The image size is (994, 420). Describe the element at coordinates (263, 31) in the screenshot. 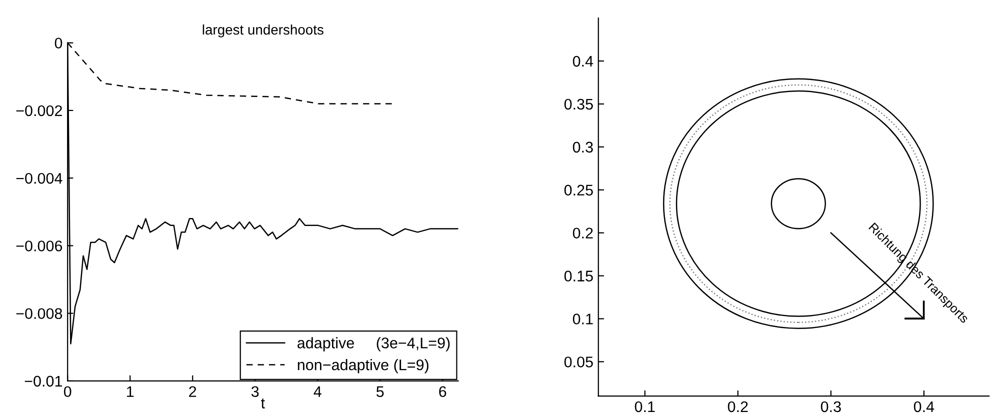

I see `chart-title: largest undershoots` at that location.